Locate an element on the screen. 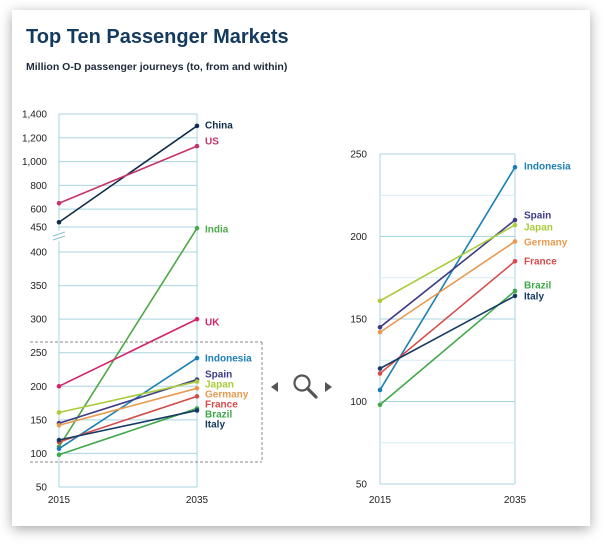 This screenshot has height=545, width=605. right-point-japan-2015 is located at coordinates (380, 301).